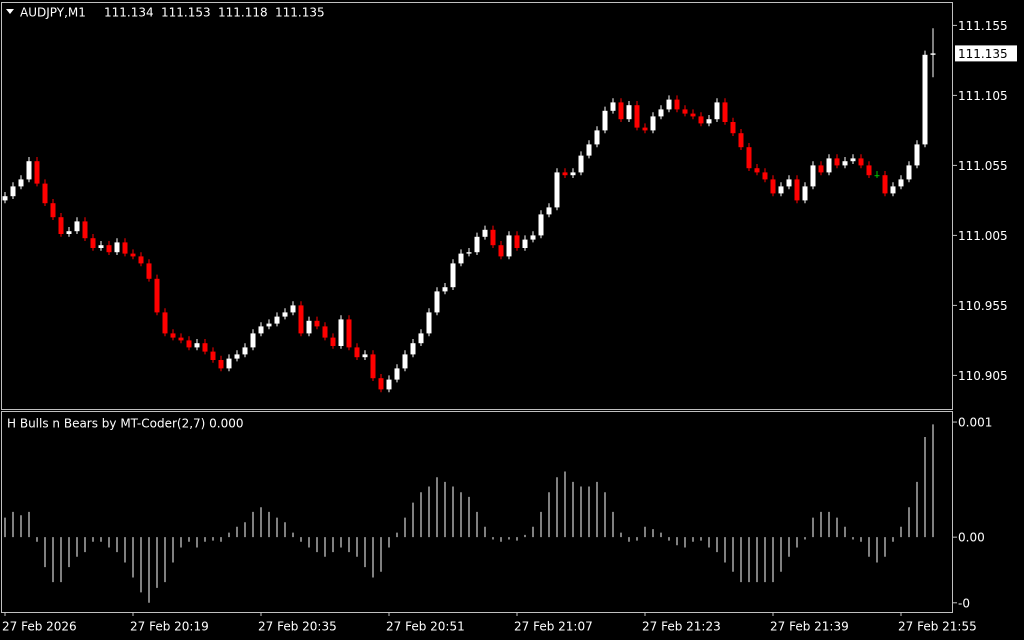 The height and width of the screenshot is (640, 1024). I want to click on y-tick-label: 0.001, so click(975, 423).